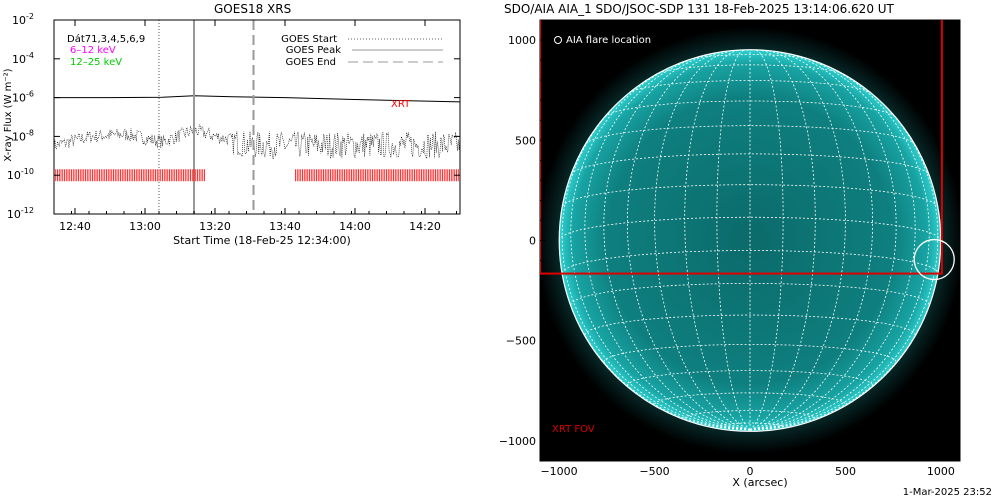 This screenshot has width=1000, height=500. I want to click on x-tick-label: 12:40, so click(75, 226).